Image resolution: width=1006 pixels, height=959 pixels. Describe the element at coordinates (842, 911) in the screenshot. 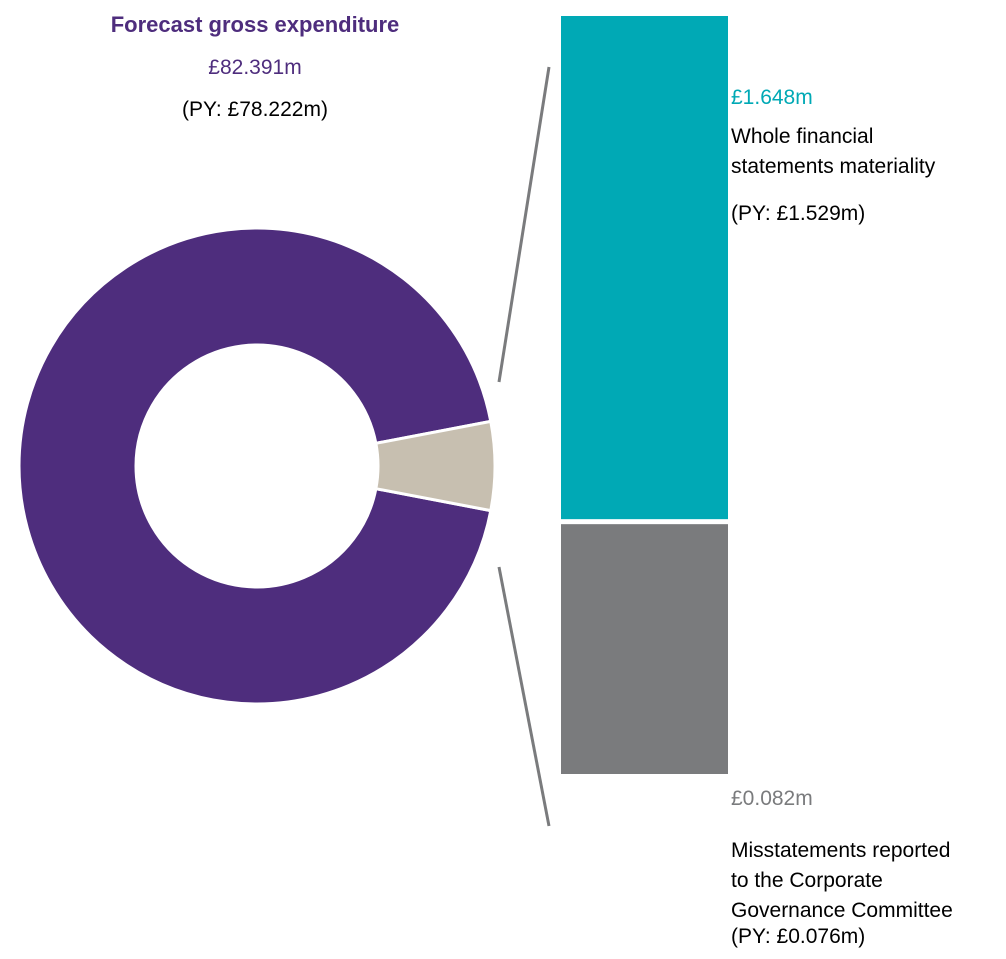

I see `misstatements-name-line: Governance Committee` at that location.